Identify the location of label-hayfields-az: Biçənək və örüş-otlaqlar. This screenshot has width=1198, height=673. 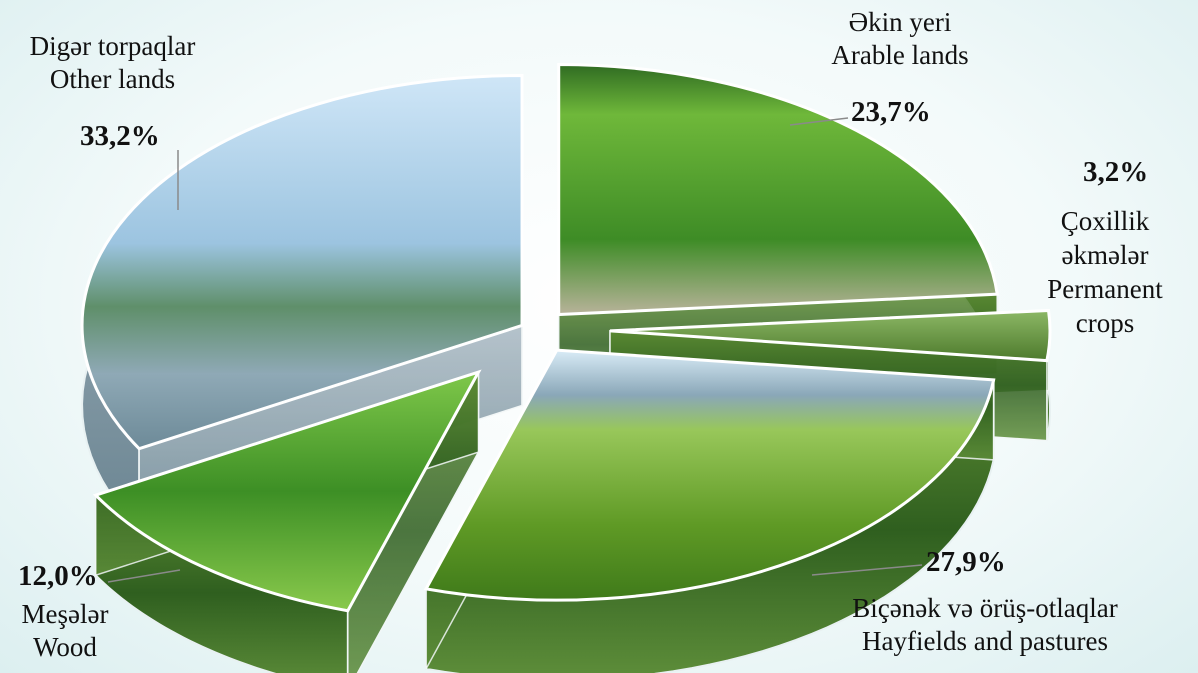
(985, 608).